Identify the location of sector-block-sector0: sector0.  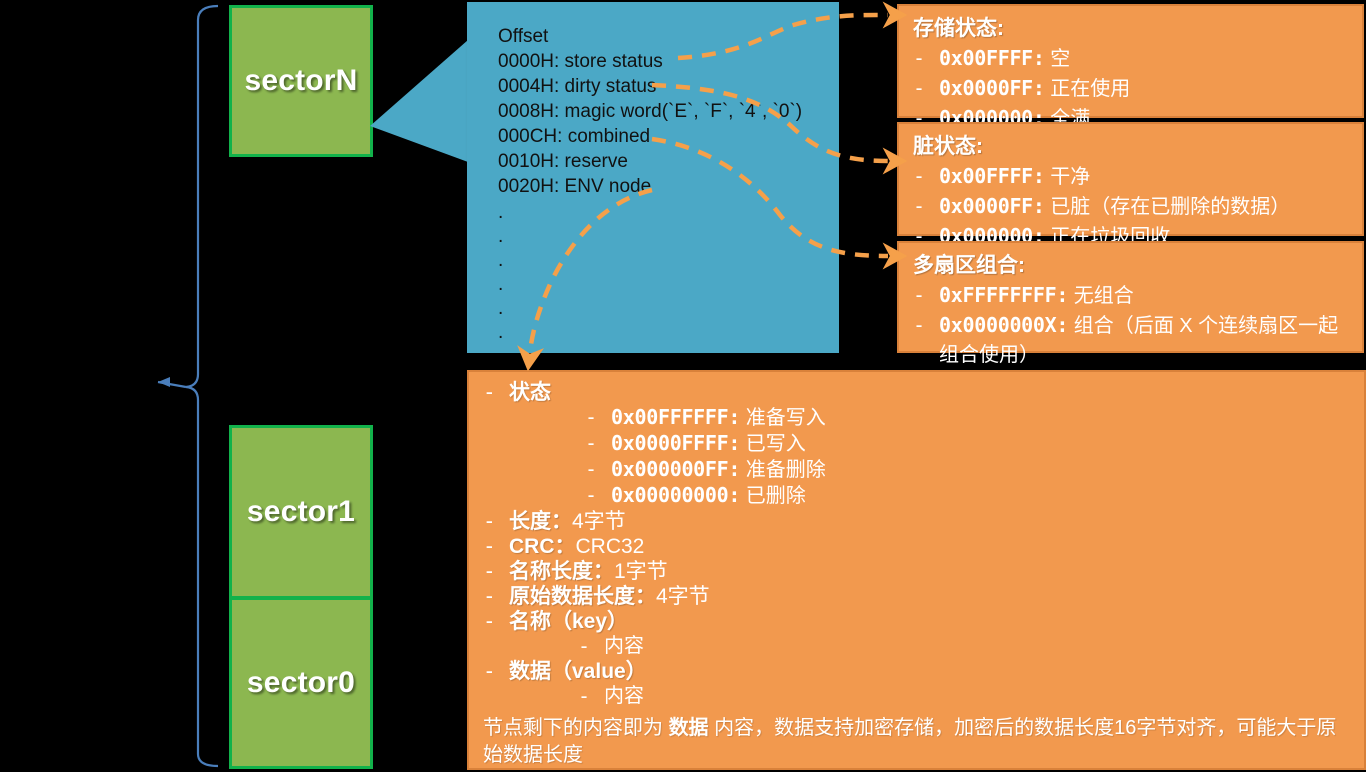
(301, 683).